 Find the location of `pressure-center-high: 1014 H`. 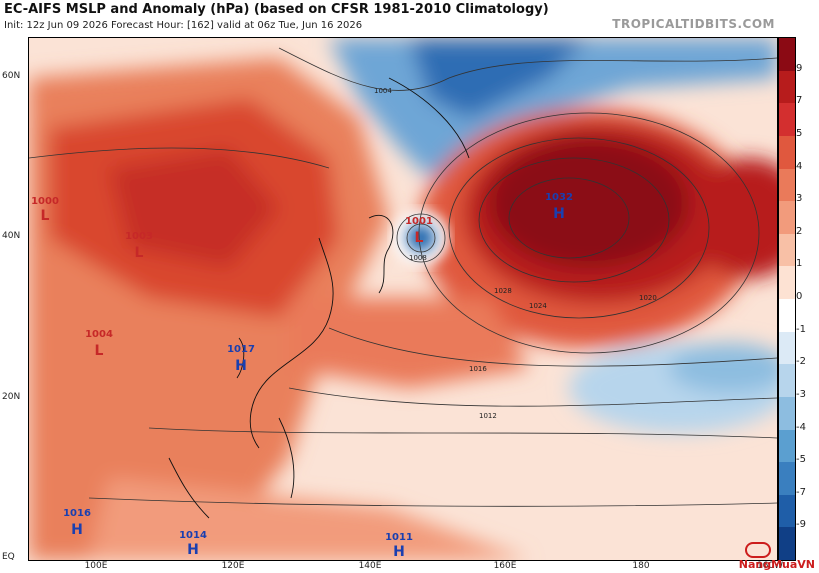

pressure-center-high: 1014 H is located at coordinates (193, 544).